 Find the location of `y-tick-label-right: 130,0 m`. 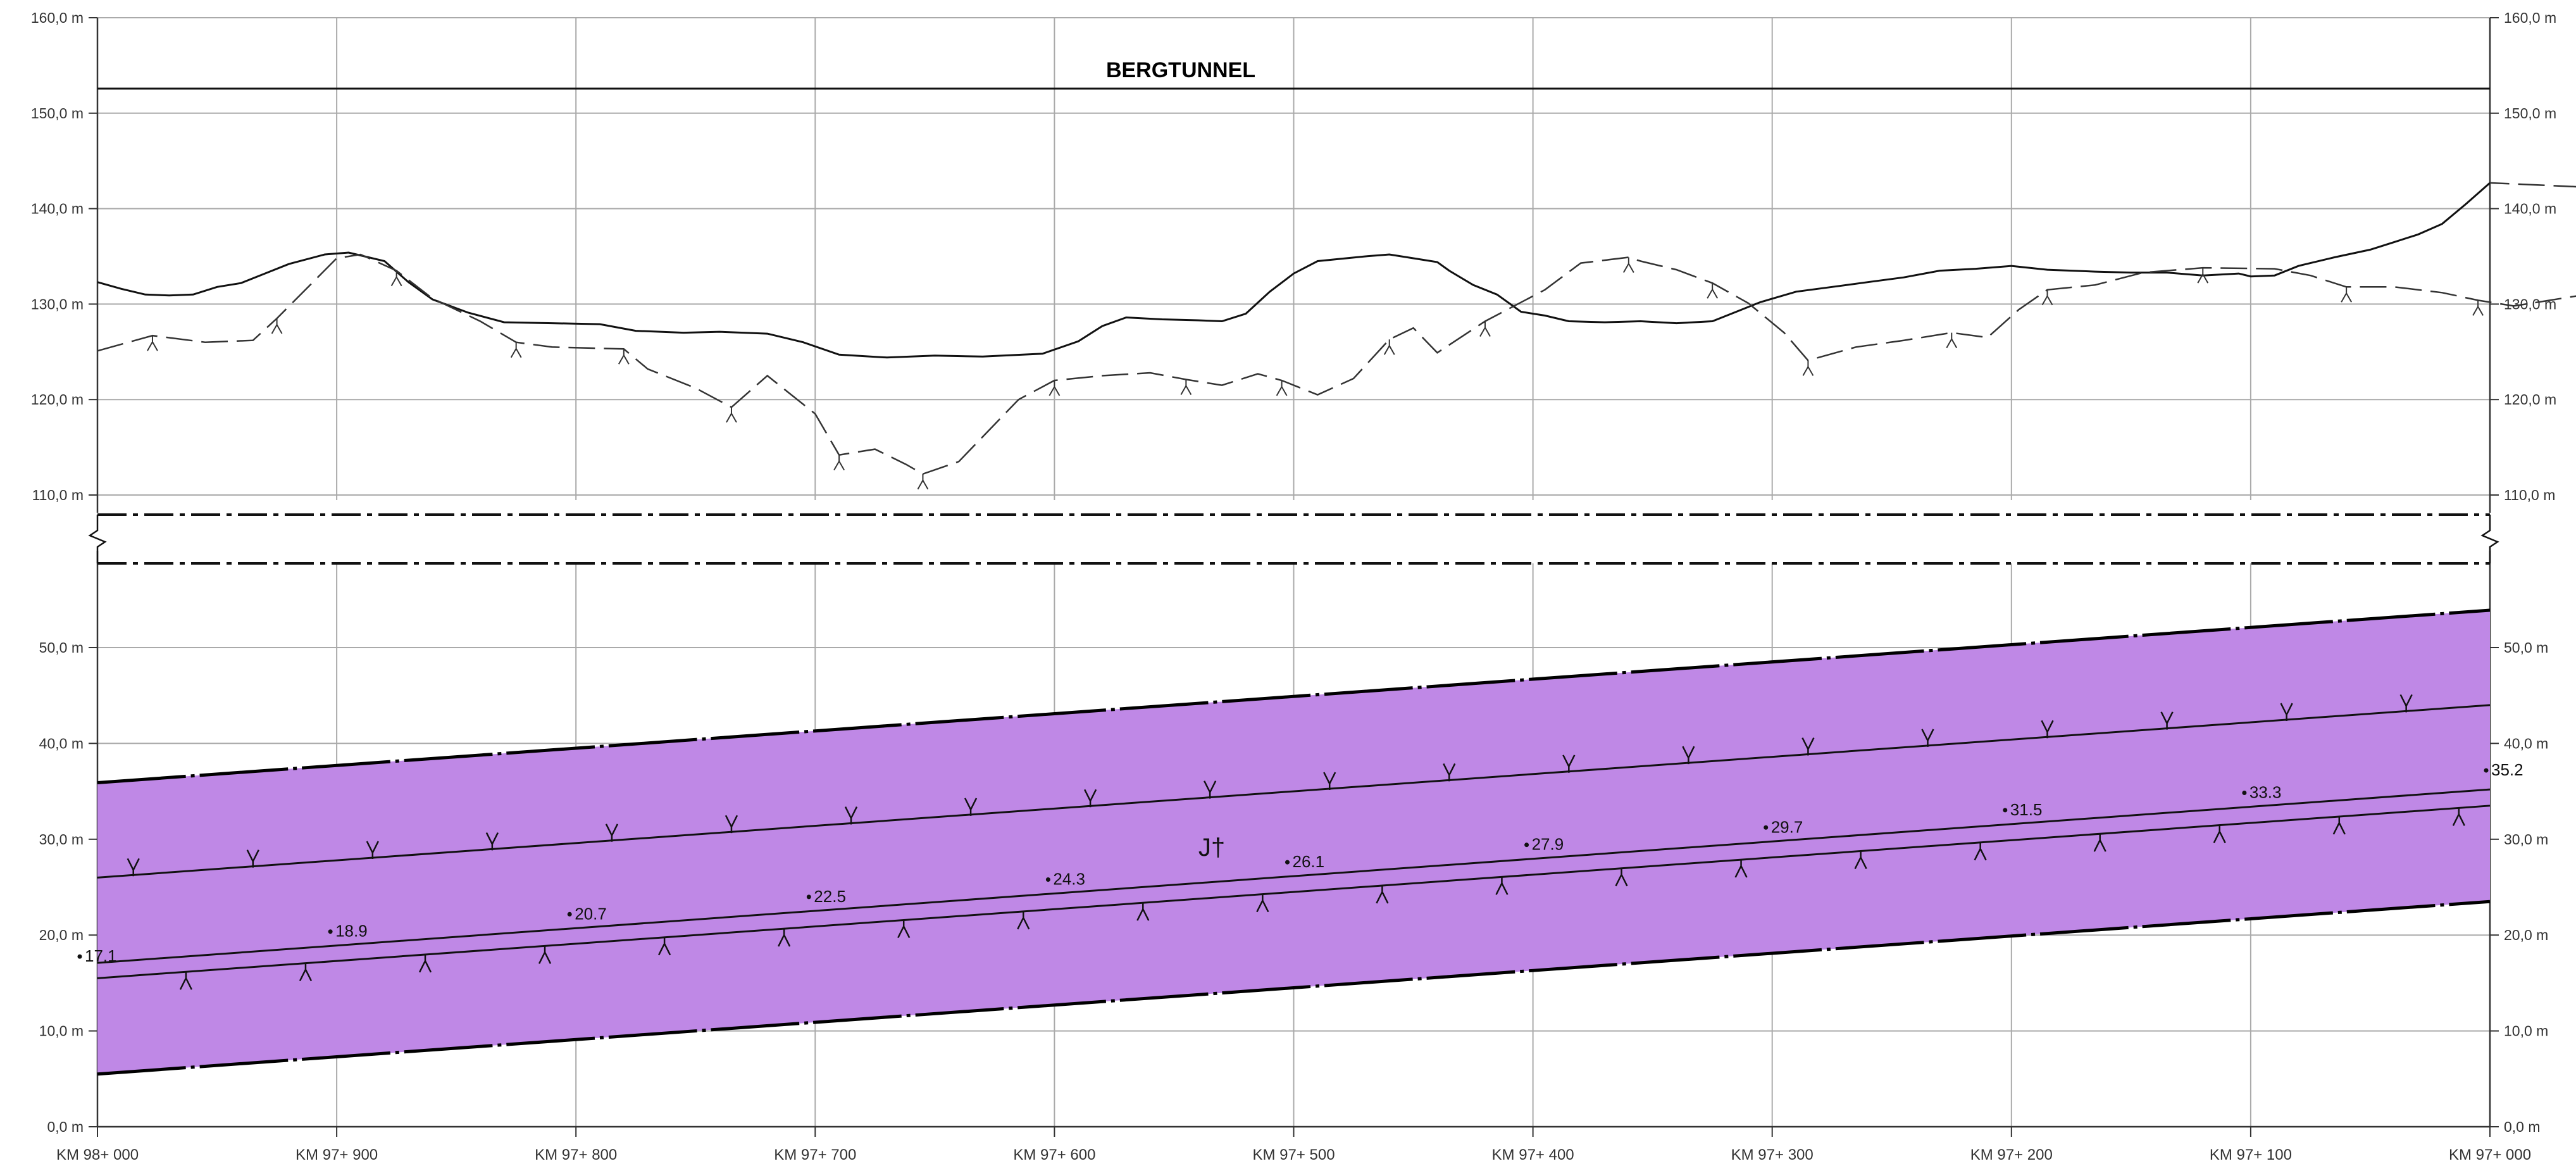

y-tick-label-right: 130,0 m is located at coordinates (2530, 304).